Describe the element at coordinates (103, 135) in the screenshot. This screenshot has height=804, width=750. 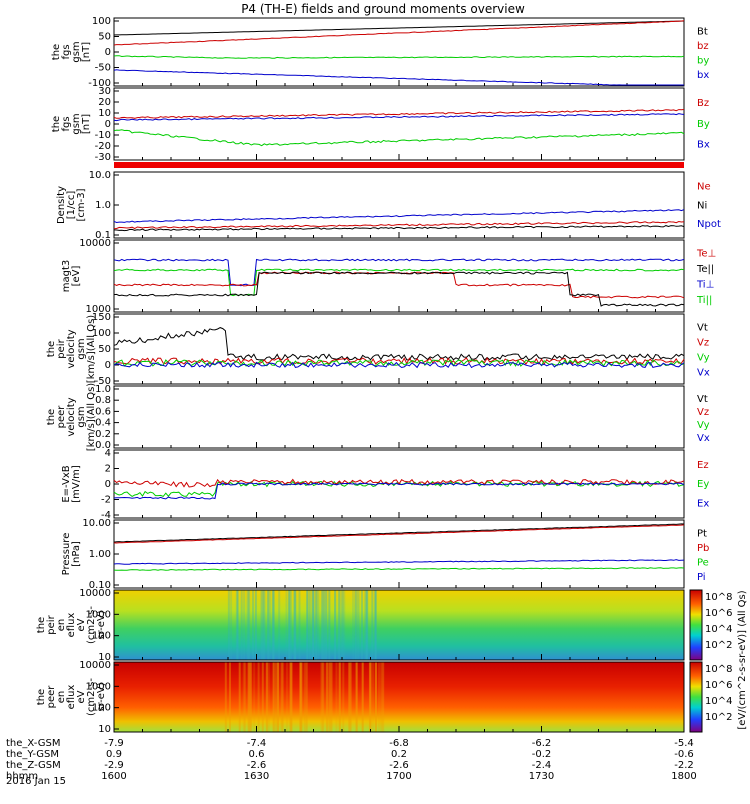
I see `y-tick-label: -10` at that location.